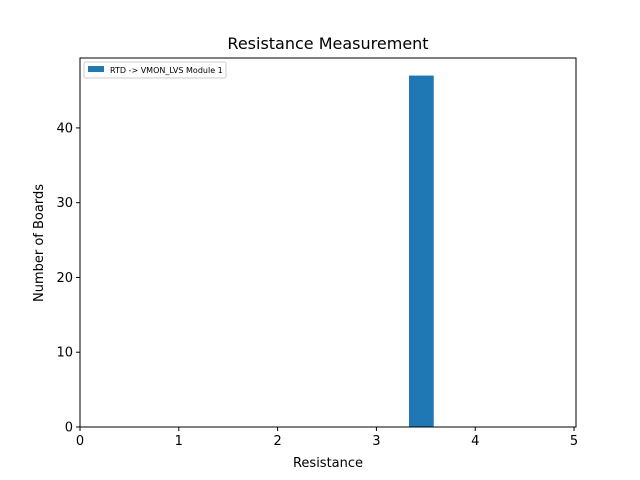 The width and height of the screenshot is (640, 480). Describe the element at coordinates (475, 441) in the screenshot. I see `x-tick-label: 4` at that location.